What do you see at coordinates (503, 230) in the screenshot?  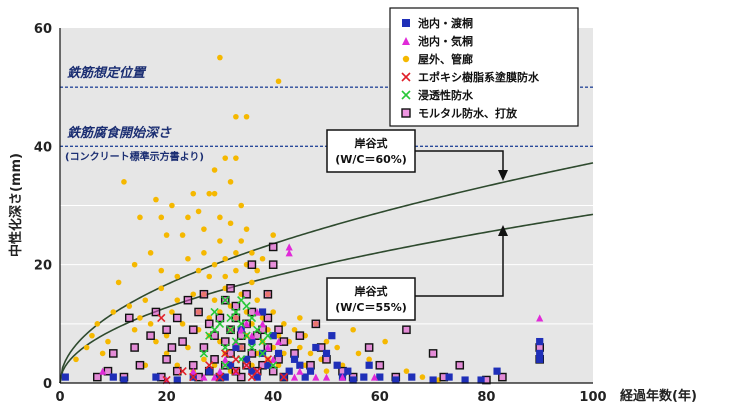 I see `callout-w55-arrowhead` at bounding box center [503, 230].